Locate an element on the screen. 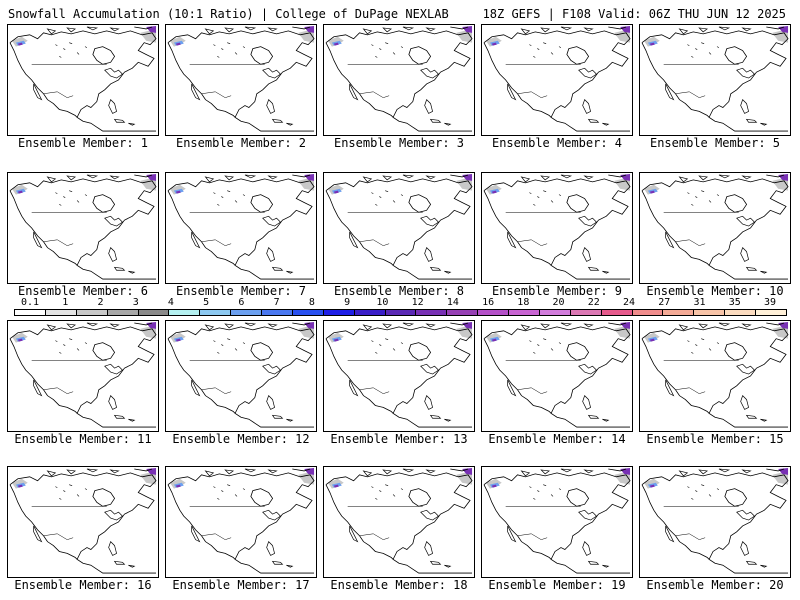 This screenshot has height=600, width=800. ensemble-member-label: Ensemble Member: 16 is located at coordinates (83, 585).